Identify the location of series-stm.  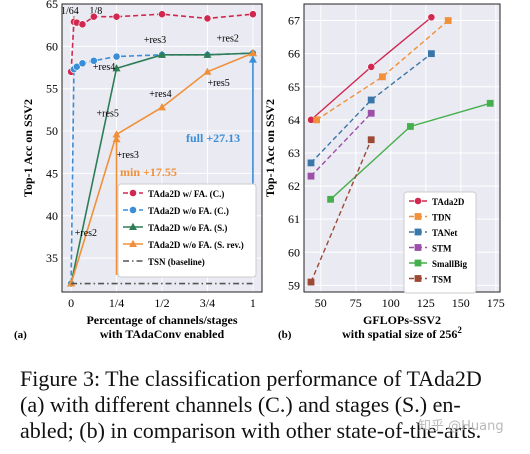
(341, 144).